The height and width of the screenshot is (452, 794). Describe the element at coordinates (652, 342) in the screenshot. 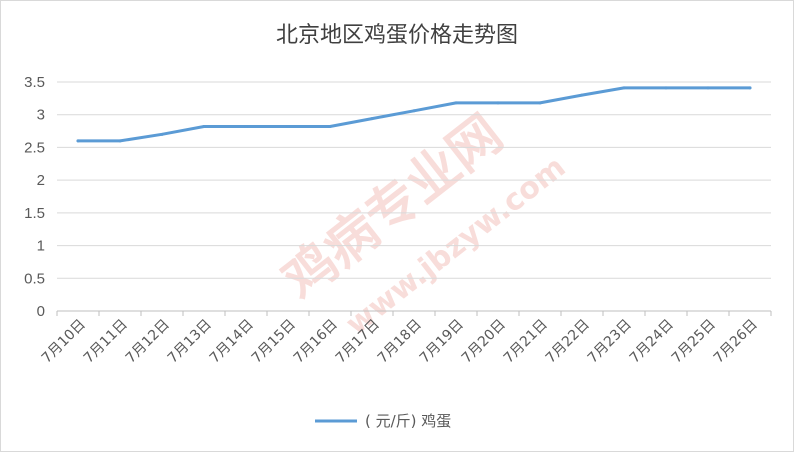

I see `x-tick-label: 7月24日` at that location.